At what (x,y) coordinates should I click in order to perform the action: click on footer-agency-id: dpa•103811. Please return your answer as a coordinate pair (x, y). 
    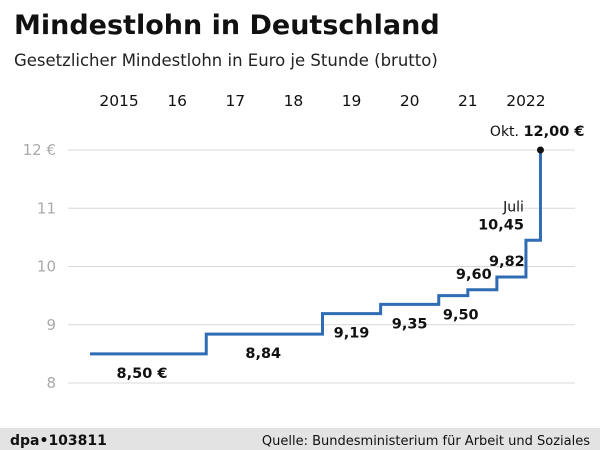
    Looking at the image, I should click on (58, 441).